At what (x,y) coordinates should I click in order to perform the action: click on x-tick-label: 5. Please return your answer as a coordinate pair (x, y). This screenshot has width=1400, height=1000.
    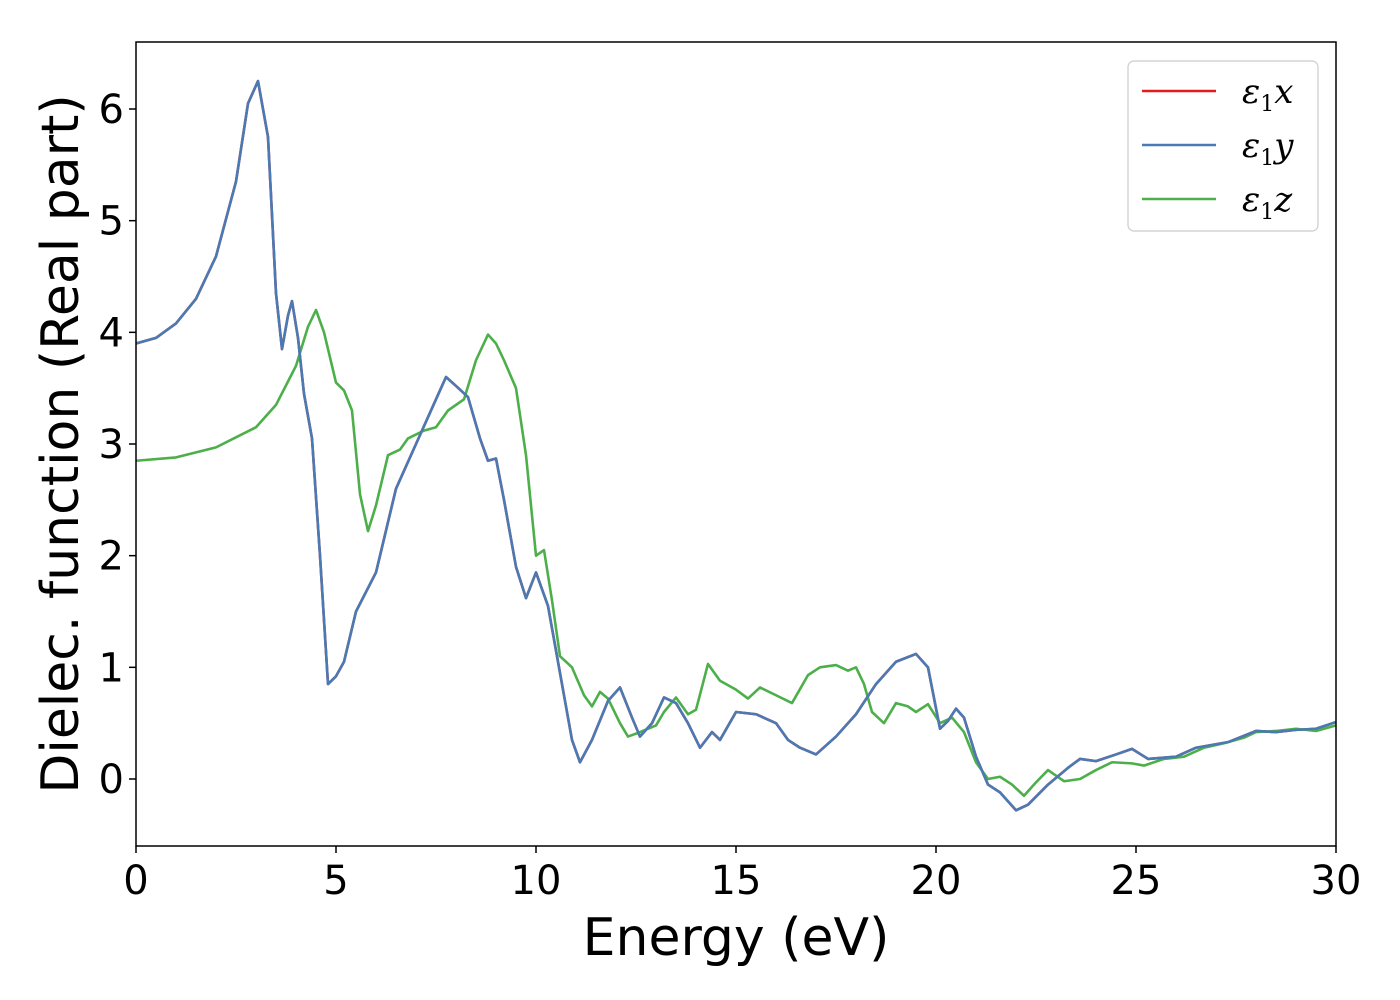
    Looking at the image, I should click on (335, 881).